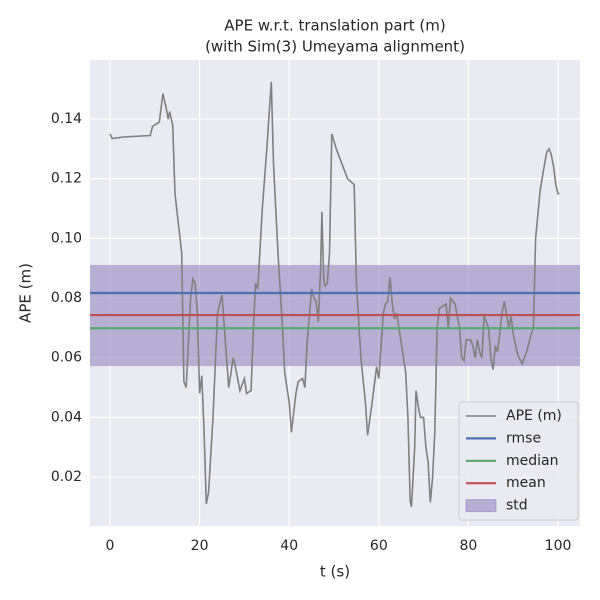 This screenshot has height=600, width=600. Describe the element at coordinates (534, 416) in the screenshot. I see `legend-label: APE (m)` at that location.